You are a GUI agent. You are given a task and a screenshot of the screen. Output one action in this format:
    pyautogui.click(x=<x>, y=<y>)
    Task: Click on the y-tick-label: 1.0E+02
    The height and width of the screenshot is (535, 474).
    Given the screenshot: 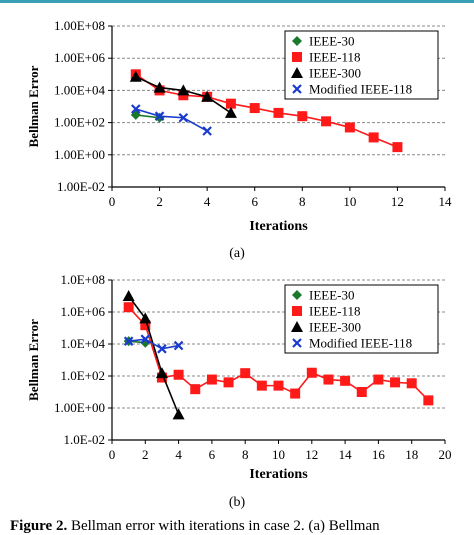 What is the action you would take?
    pyautogui.click(x=82, y=375)
    